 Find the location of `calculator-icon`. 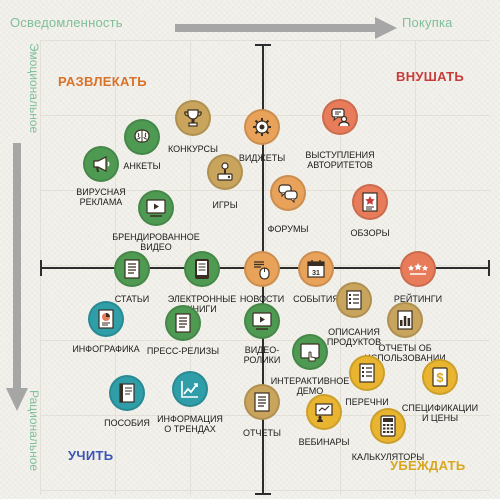

calculator-icon is located at coordinates (388, 426).